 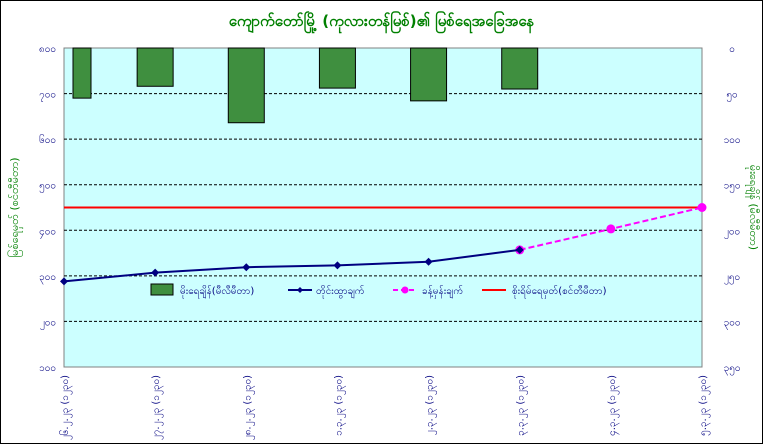 I want to click on x-tick-label: ၂၆.၂.၂၃ (၁၂၃၀), so click(x=65, y=407).